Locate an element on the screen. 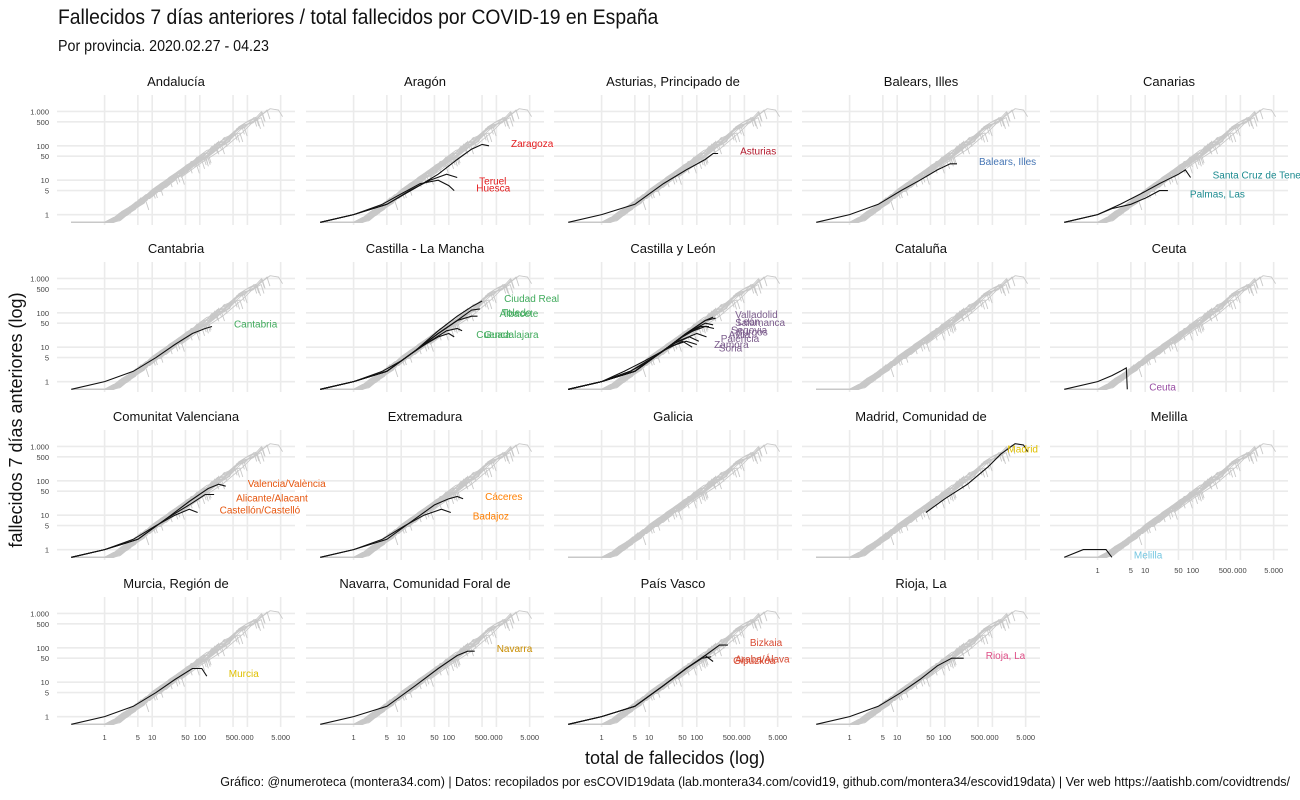 This screenshot has height=800, width=1300. series-label: Zamora is located at coordinates (731, 345).